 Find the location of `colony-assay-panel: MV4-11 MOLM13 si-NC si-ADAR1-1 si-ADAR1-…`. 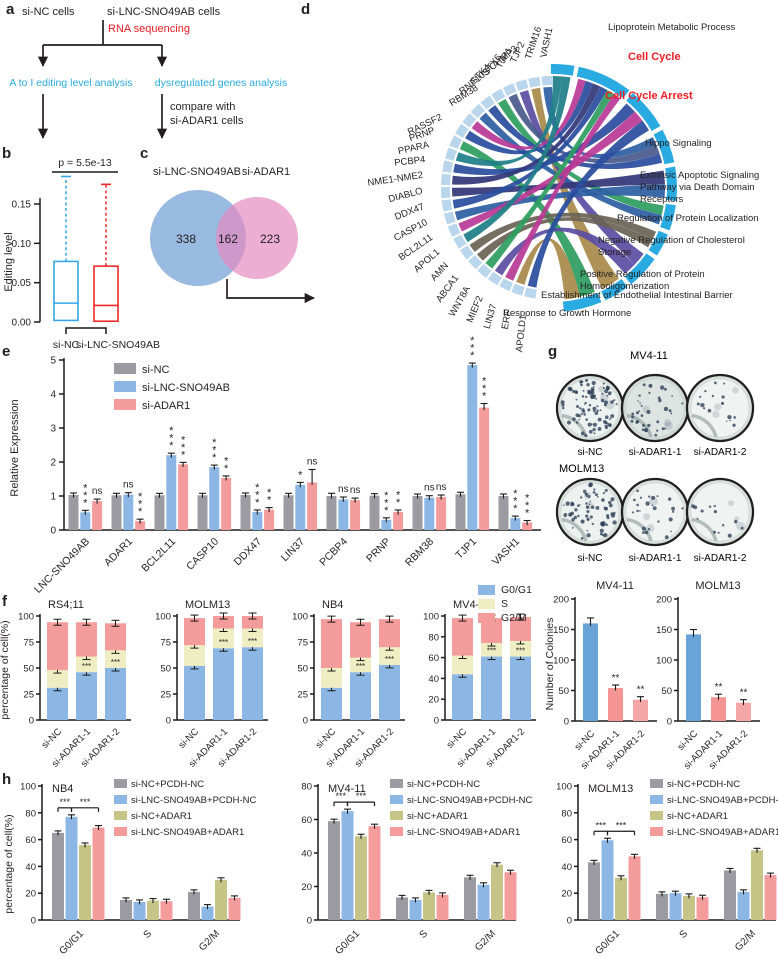

colony-assay-panel: MV4-11 MOLM13 si-NC si-ADAR1-1 si-ADAR1-… is located at coordinates (652, 561).